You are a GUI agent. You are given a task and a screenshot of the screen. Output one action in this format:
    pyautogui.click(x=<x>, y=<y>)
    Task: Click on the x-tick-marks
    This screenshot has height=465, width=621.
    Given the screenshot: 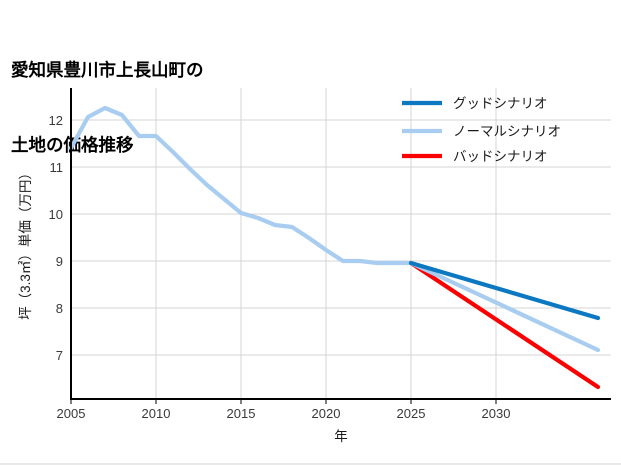 What is the action you would take?
    pyautogui.click(x=283, y=401)
    